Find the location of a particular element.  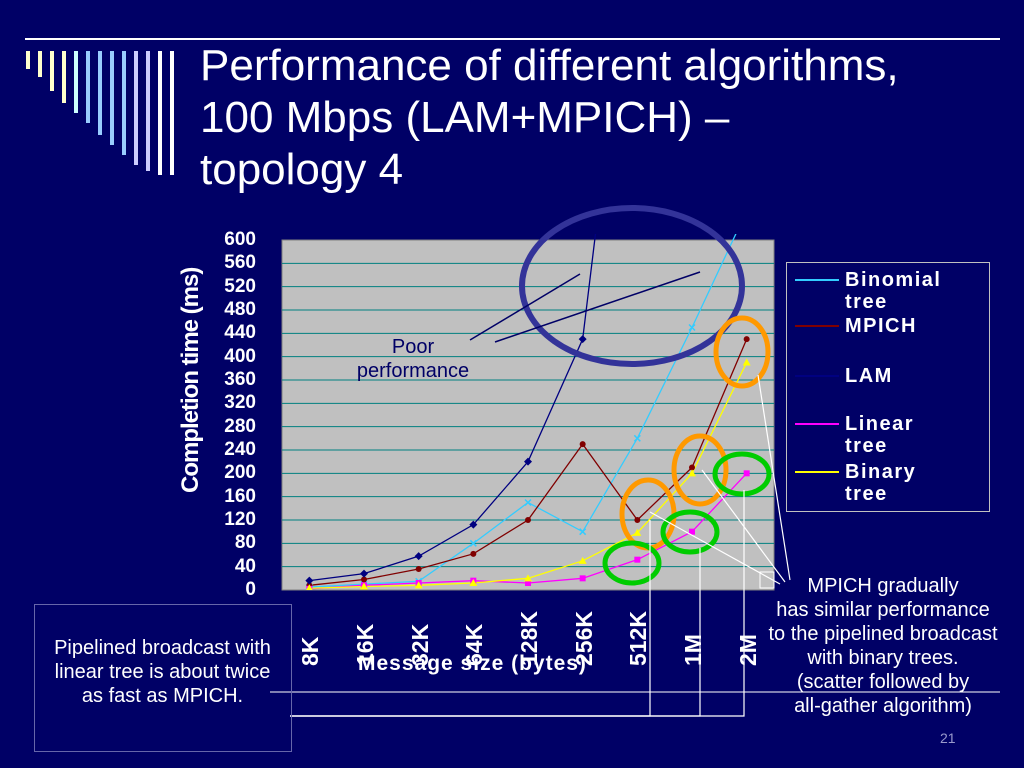

pipelined-note-line: as fast as MPICH. is located at coordinates (162, 696).